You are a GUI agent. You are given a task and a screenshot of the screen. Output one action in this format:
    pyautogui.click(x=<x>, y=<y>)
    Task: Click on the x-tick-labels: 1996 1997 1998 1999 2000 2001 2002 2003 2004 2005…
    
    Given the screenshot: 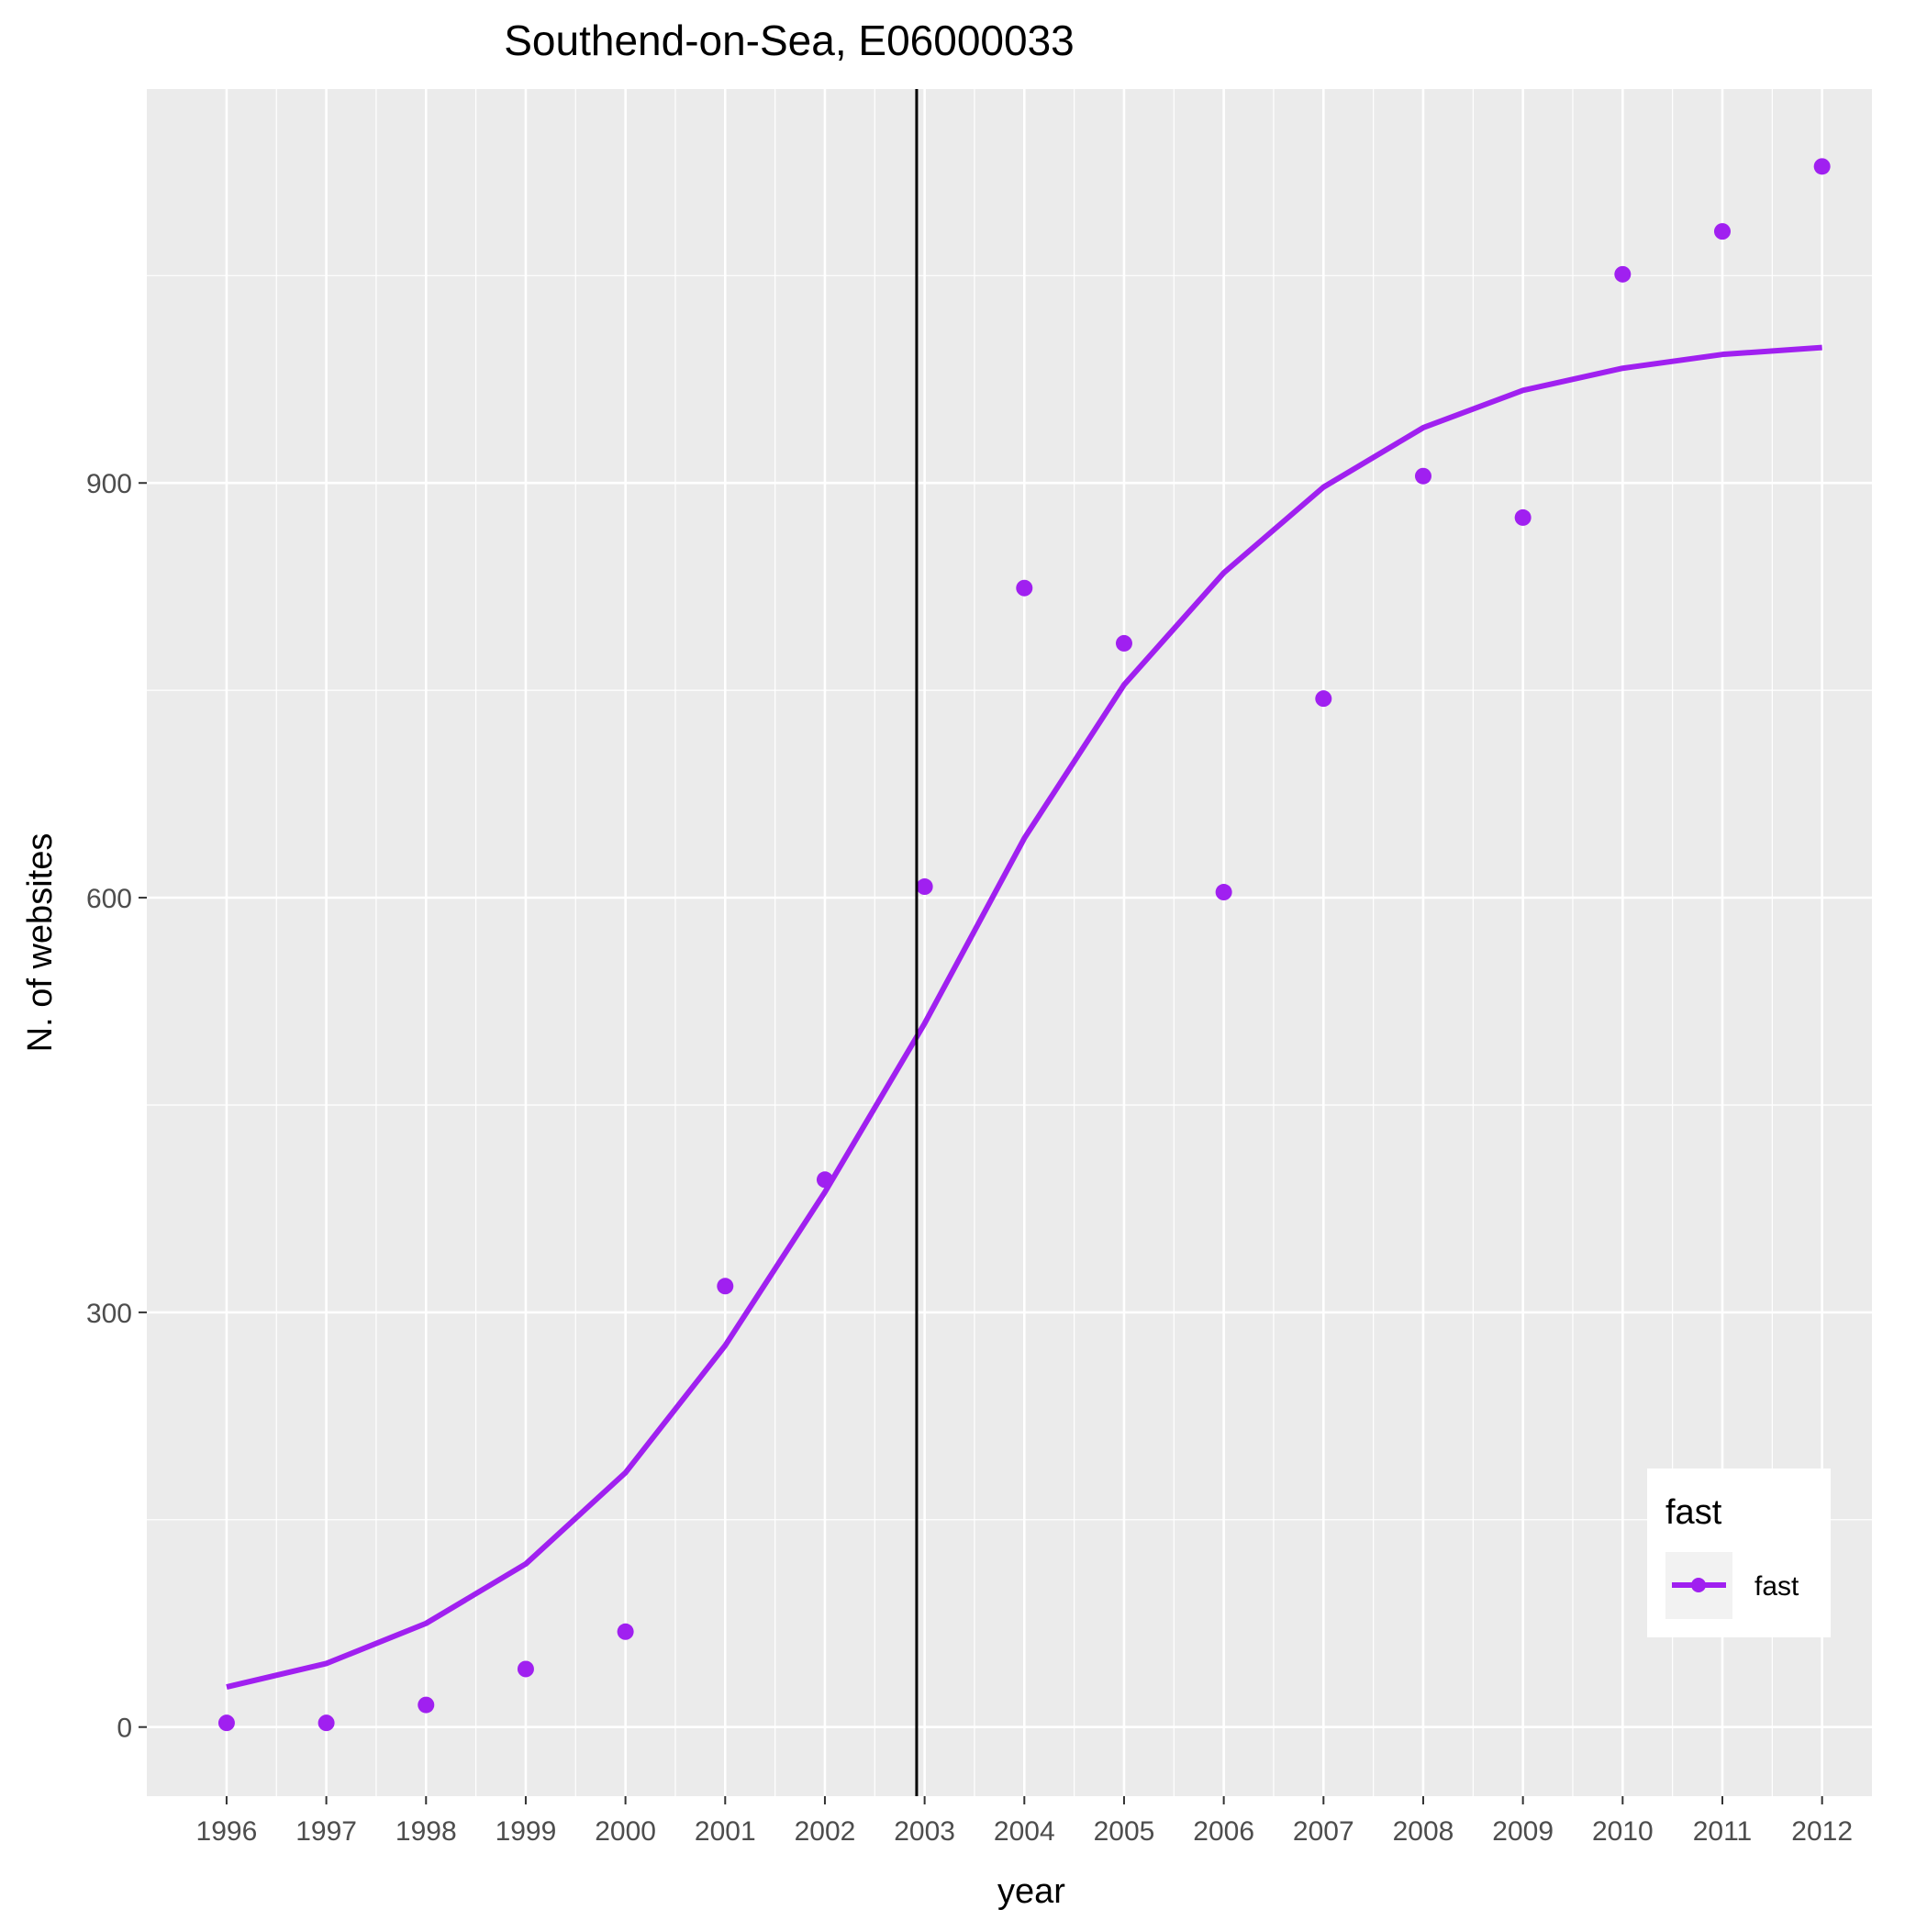 What is the action you would take?
    pyautogui.click(x=1024, y=1831)
    